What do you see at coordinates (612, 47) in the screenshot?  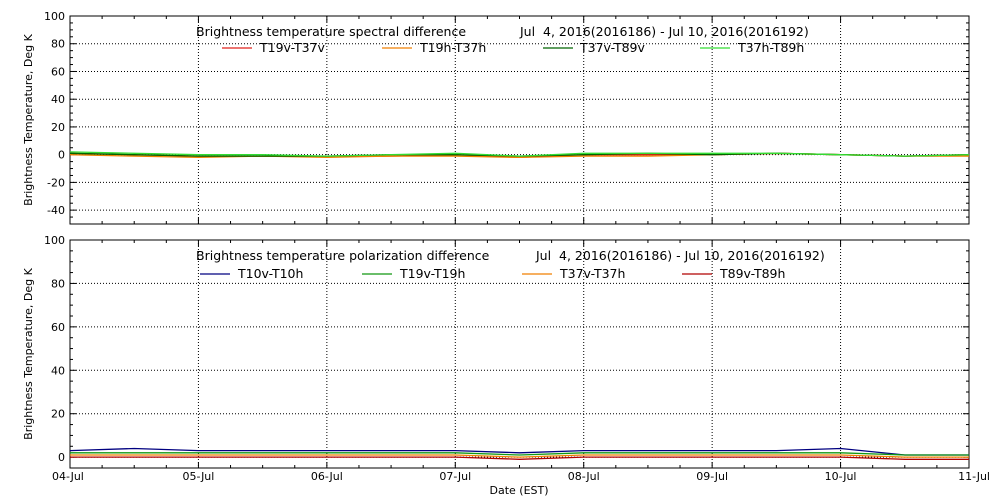 I see `legend-label: T37v-T89v` at bounding box center [612, 47].